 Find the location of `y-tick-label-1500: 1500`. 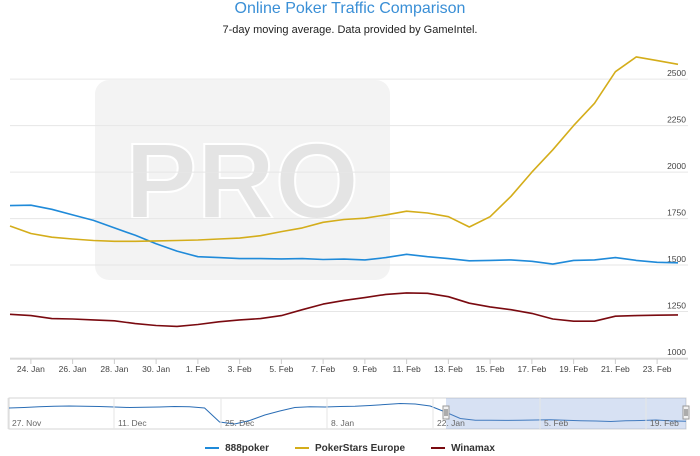

y-tick-label-1500: 1500 is located at coordinates (676, 259).